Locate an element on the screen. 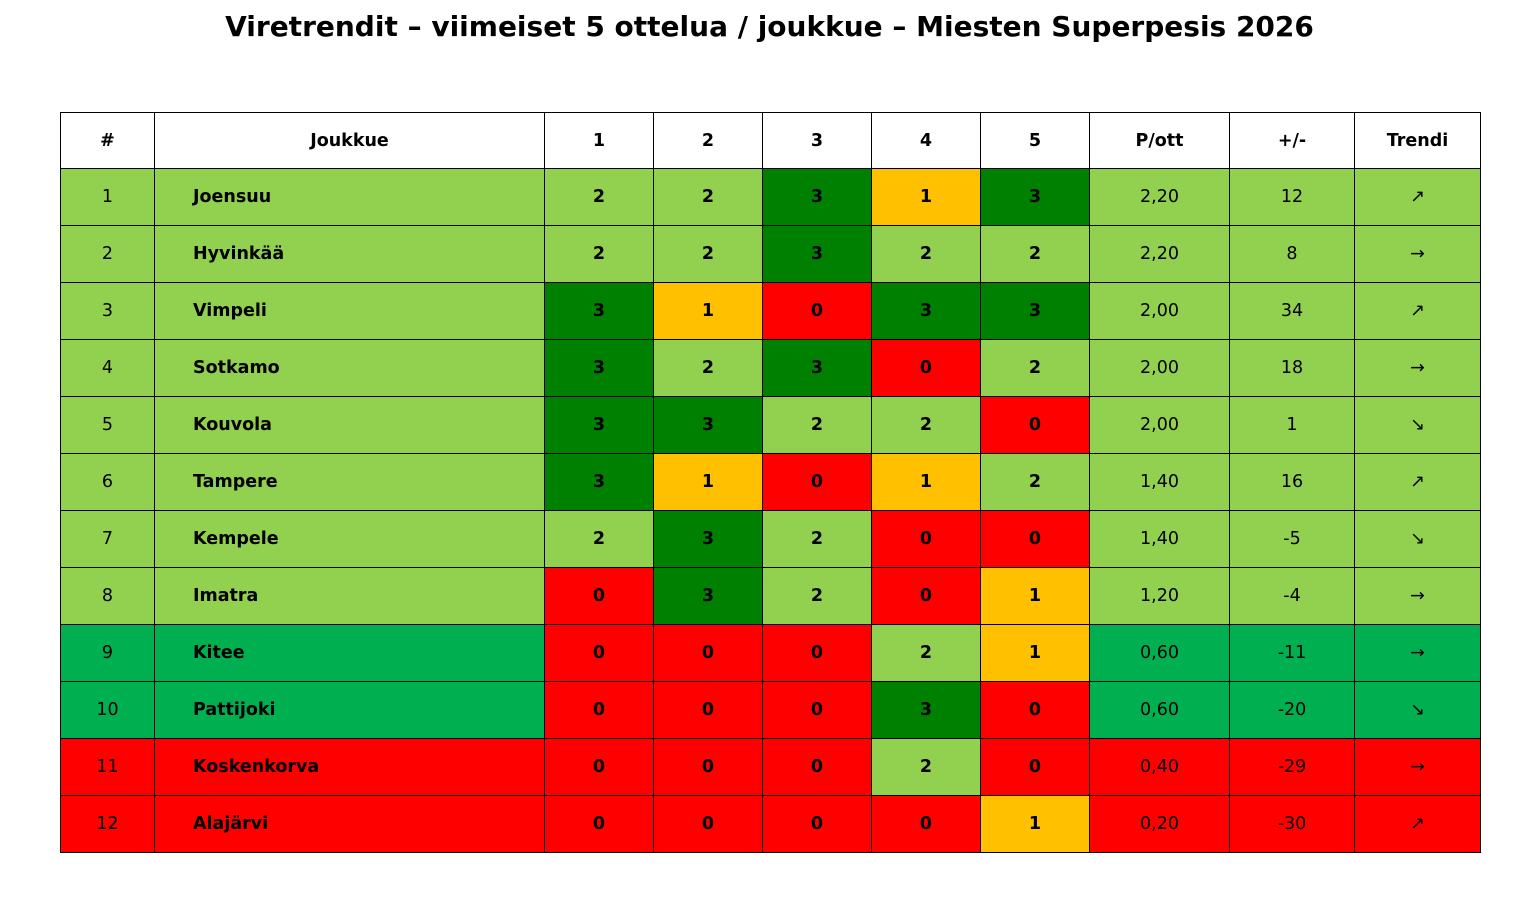  points-per-game-cell: 2,00 is located at coordinates (1159, 311).